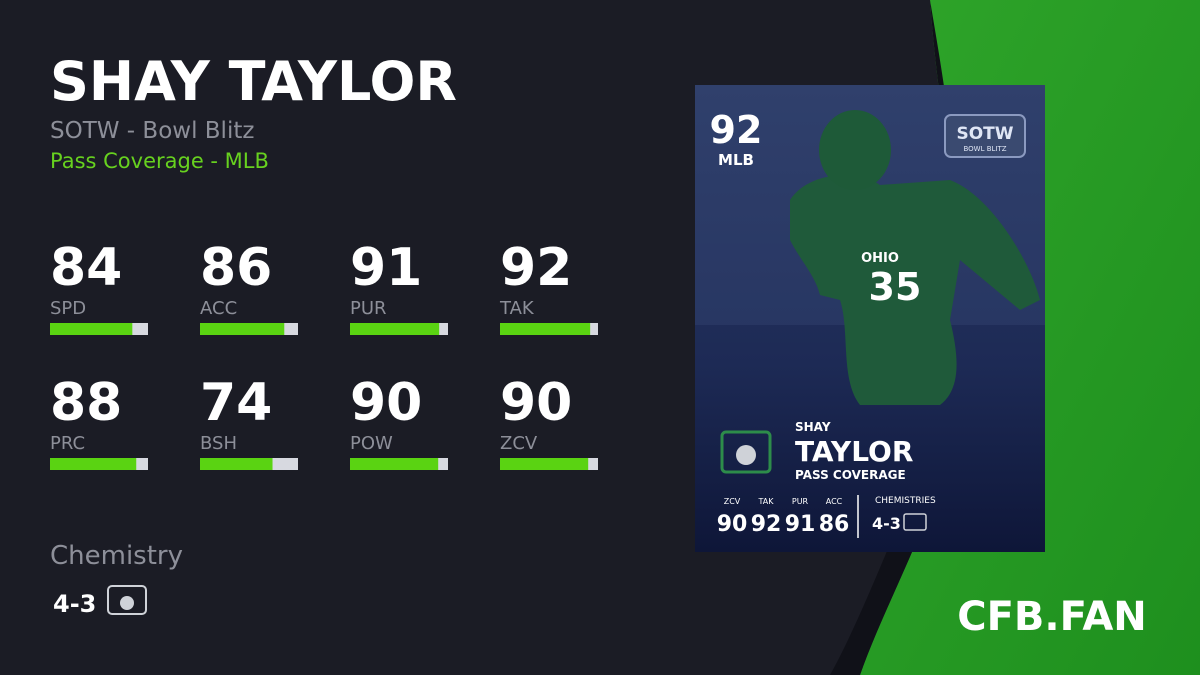  I want to click on player-jersey, so click(915, 290).